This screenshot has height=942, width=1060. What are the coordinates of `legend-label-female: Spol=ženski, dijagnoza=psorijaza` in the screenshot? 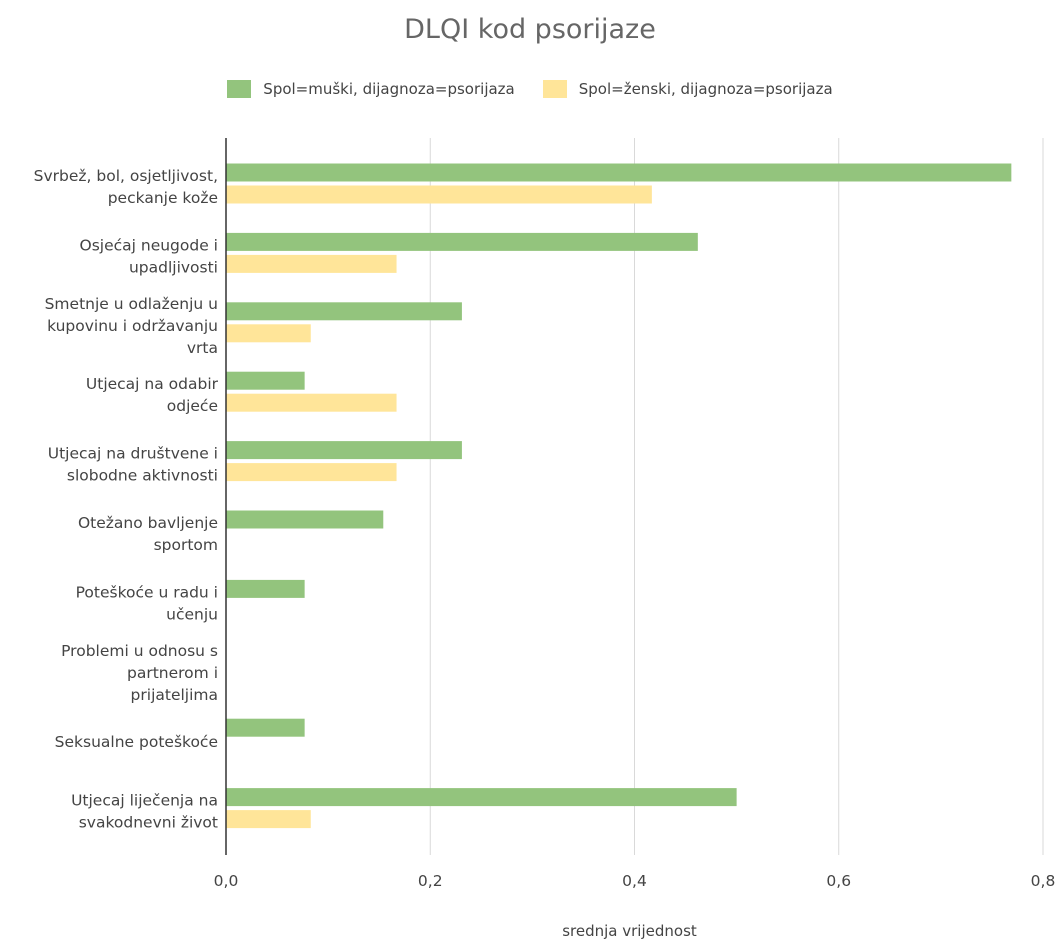 It's located at (705, 89).